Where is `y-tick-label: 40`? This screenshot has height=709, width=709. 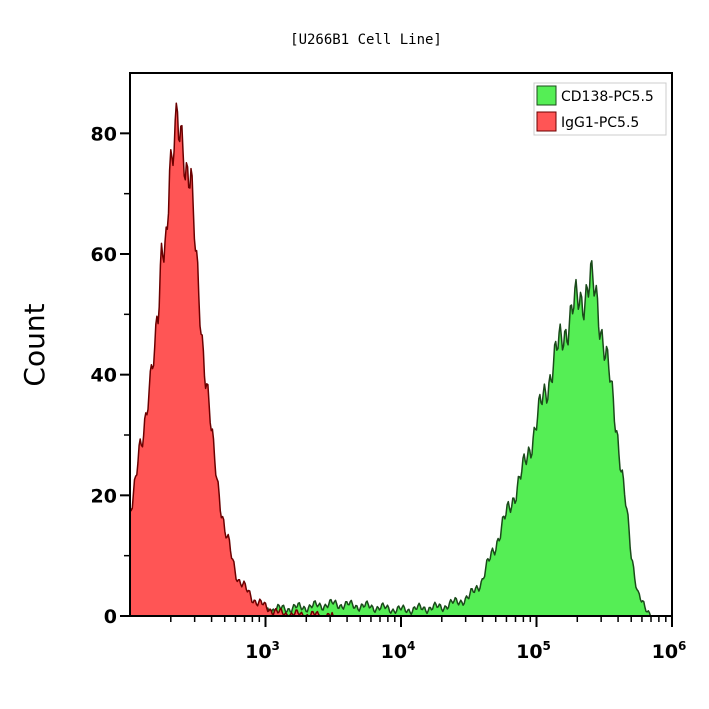 y-tick-label: 40 is located at coordinates (104, 376).